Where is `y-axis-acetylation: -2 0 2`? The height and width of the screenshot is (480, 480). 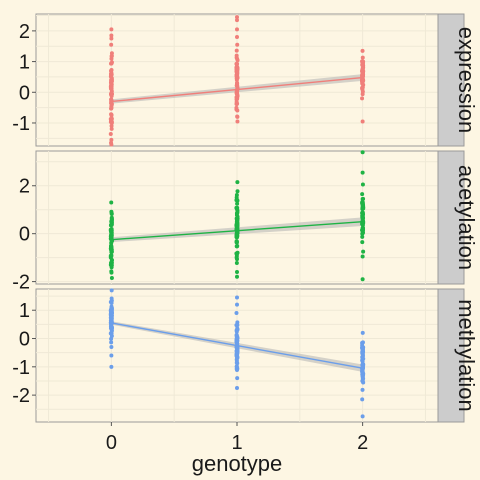 y-axis-acetylation: -2 0 2 is located at coordinates (24, 235).